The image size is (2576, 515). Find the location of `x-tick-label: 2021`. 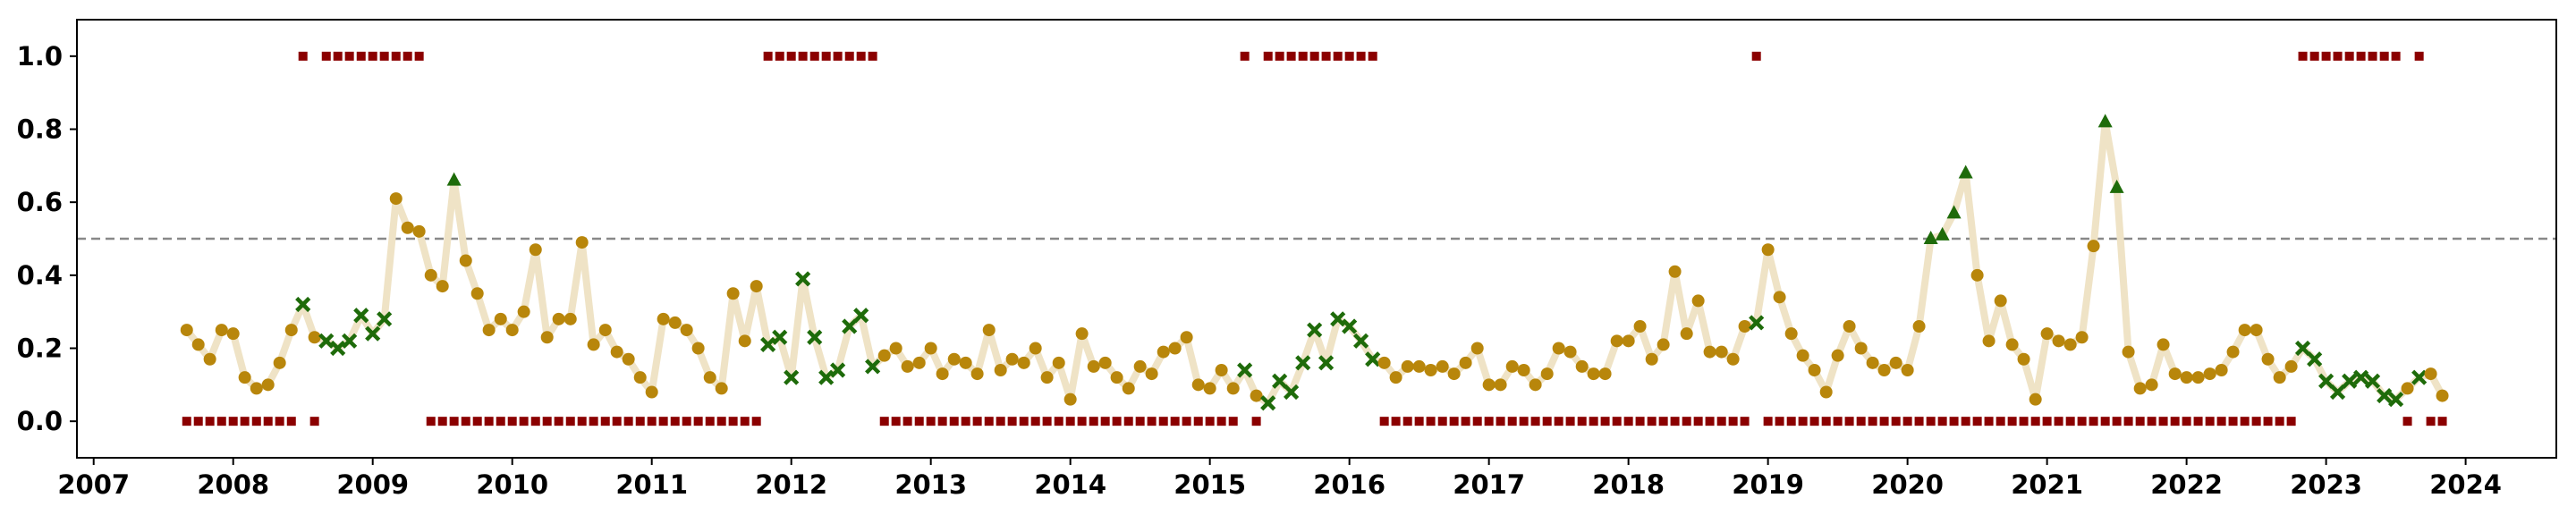

x-tick-label: 2021 is located at coordinates (2047, 484).